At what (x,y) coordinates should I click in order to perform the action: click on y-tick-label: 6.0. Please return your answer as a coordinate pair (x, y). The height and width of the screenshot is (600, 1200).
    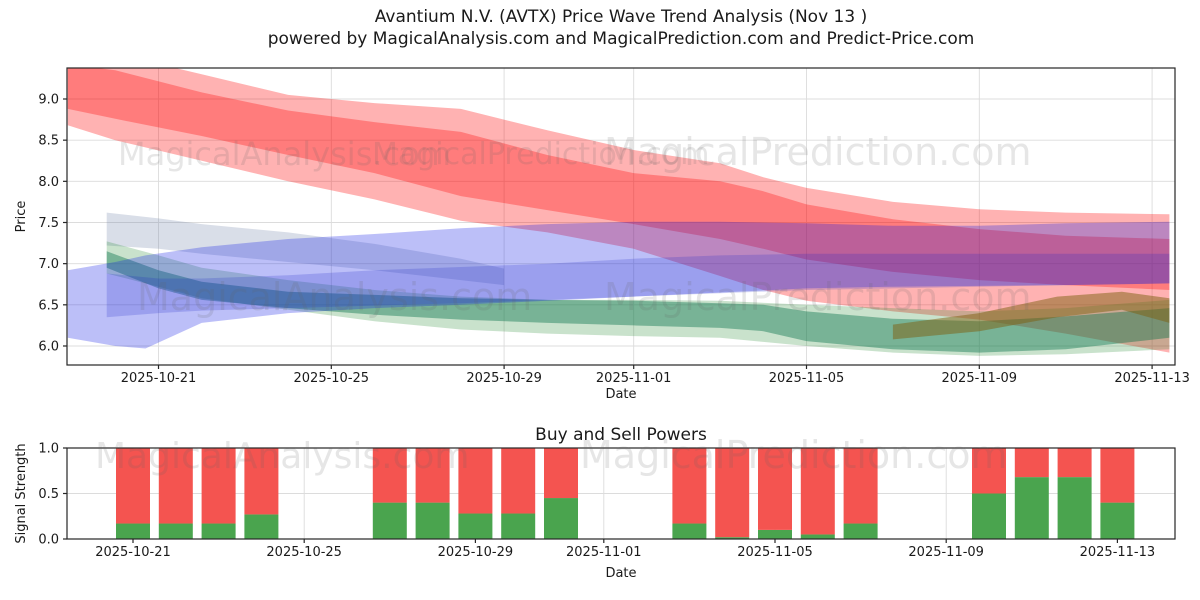
    Looking at the image, I should click on (48, 346).